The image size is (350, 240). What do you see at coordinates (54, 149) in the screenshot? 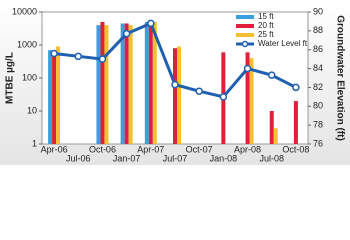
I see `x-tick-label: Apr-06` at bounding box center [54, 149].